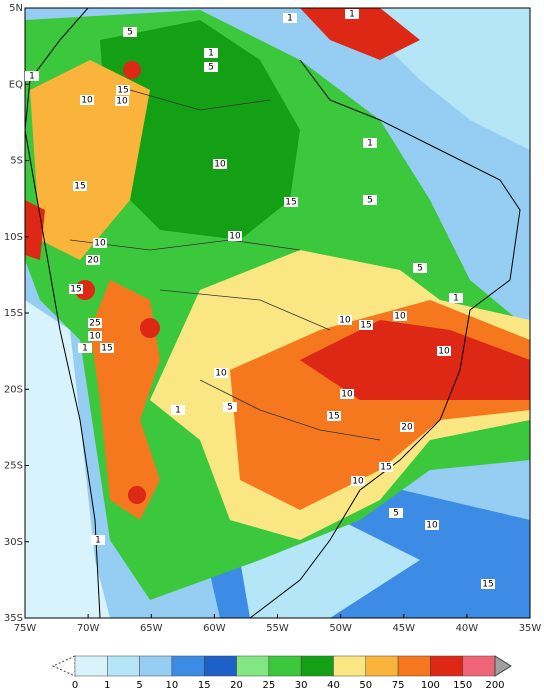  What do you see at coordinates (530, 628) in the screenshot?
I see `lon-label: 35W` at bounding box center [530, 628].